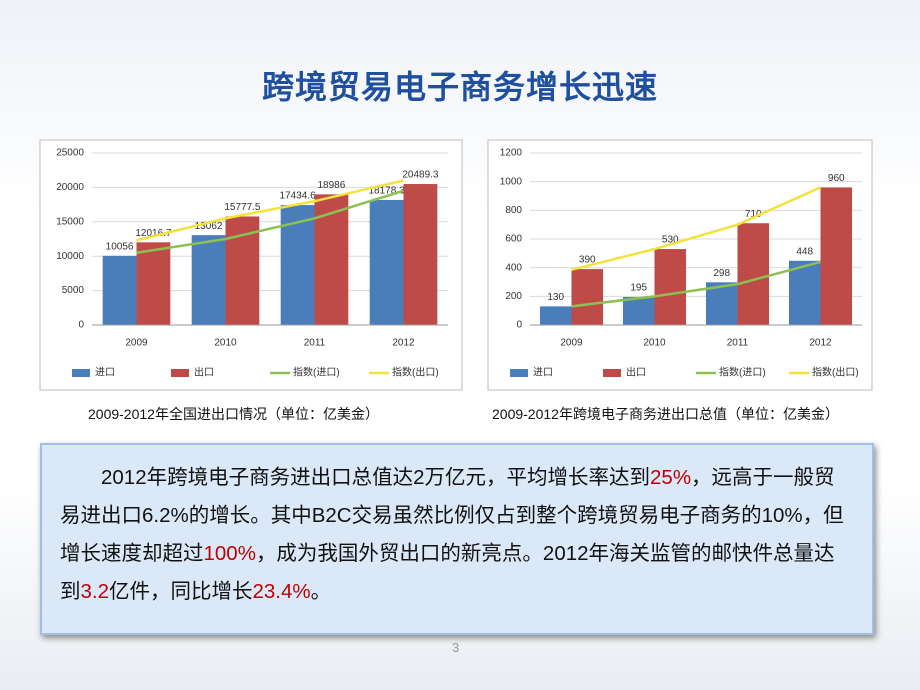 This screenshot has height=690, width=920. I want to click on data-label: 530, so click(670, 240).